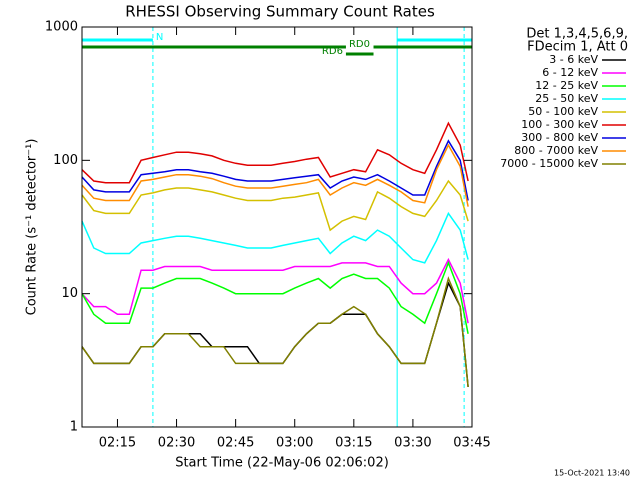 This screenshot has width=640, height=480. Describe the element at coordinates (570, 72) in the screenshot. I see `legend-label: 6 - 12 keV` at that location.